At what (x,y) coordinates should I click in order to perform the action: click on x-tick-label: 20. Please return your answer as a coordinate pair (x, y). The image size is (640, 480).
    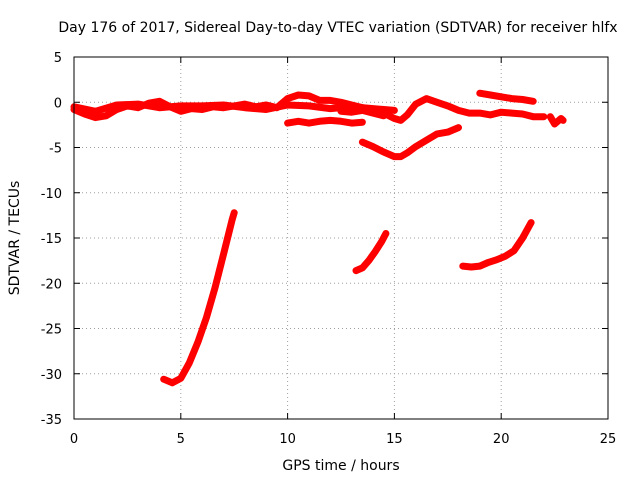
    Looking at the image, I should click on (501, 439).